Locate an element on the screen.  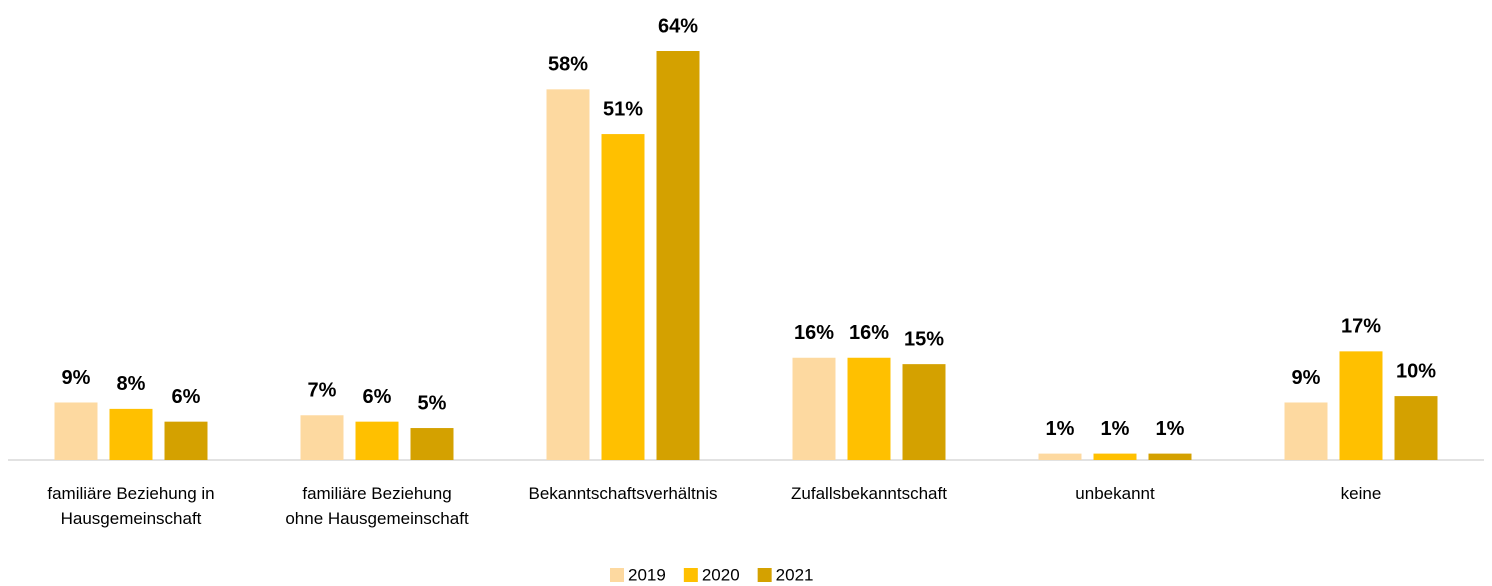
value-label: 5% is located at coordinates (432, 403).